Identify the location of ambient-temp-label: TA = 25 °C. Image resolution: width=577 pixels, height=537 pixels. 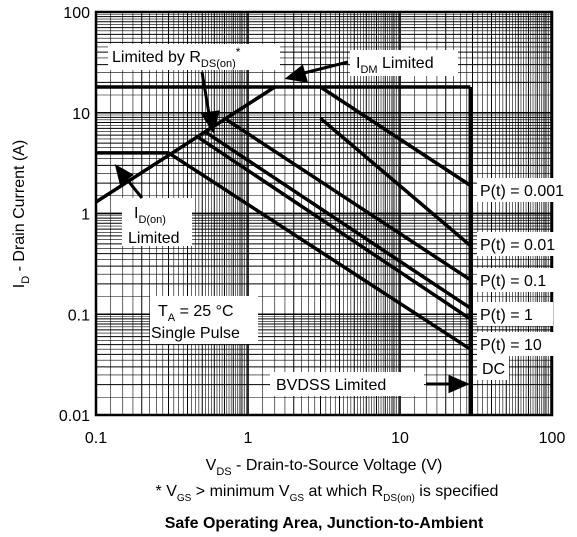
(196, 313).